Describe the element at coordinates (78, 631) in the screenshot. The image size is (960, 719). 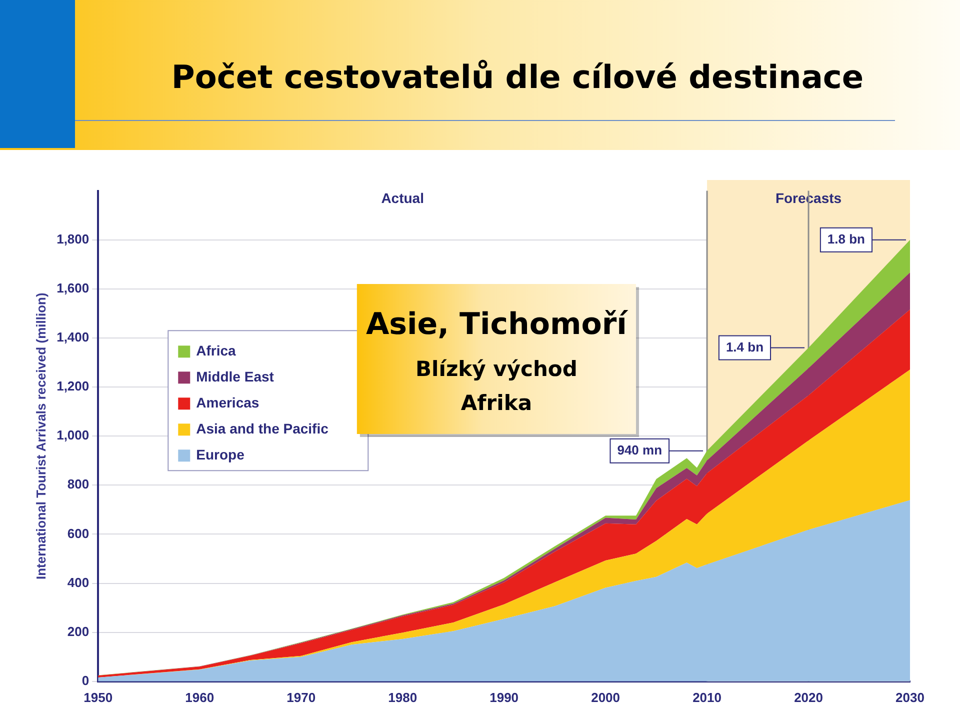
I see `y-tick-label: 200` at that location.